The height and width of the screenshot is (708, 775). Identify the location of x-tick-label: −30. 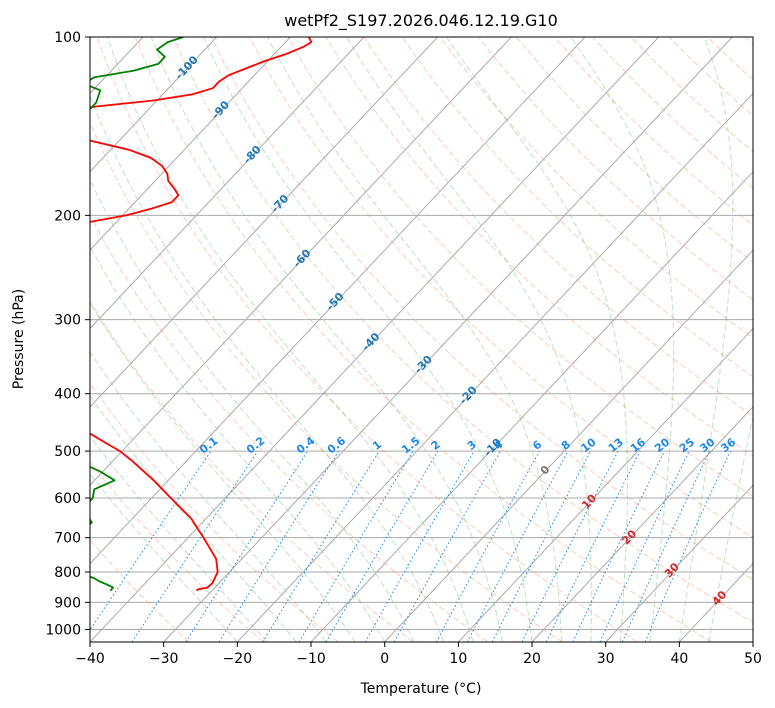
(164, 659).